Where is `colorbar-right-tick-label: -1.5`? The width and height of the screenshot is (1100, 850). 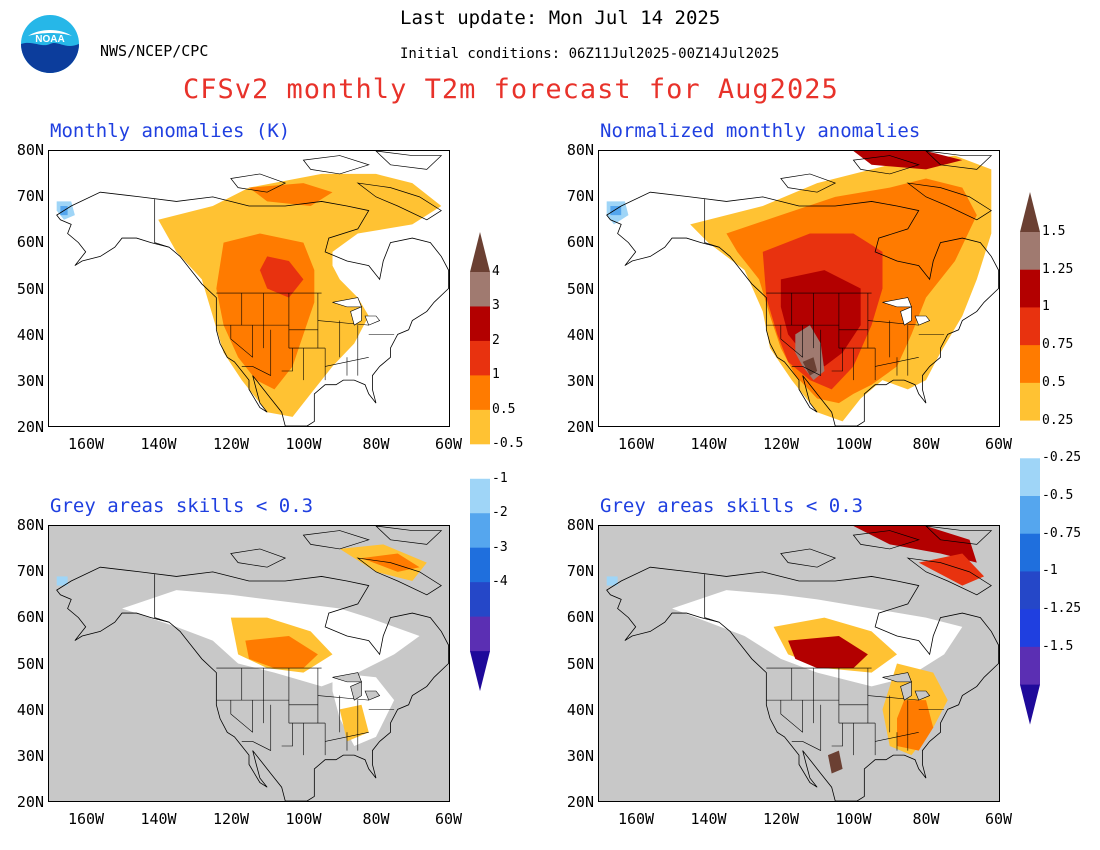 colorbar-right-tick-label: -1.5 is located at coordinates (1058, 646).